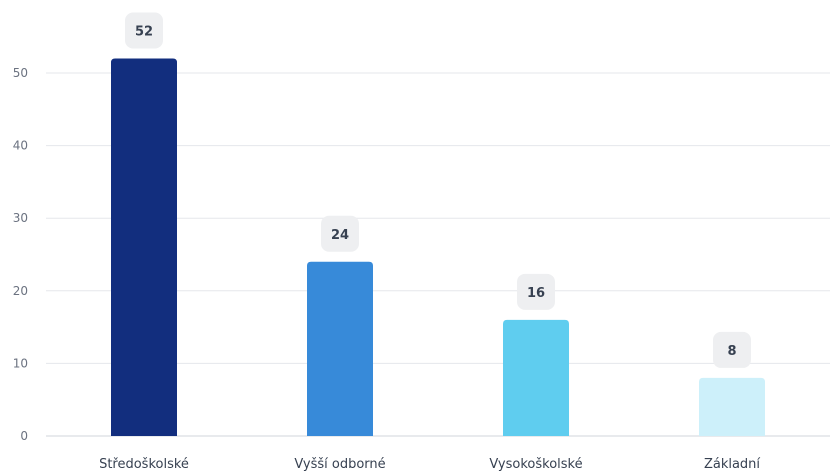 This screenshot has width=830, height=471. What do you see at coordinates (20, 218) in the screenshot?
I see `y-tick-label: 30` at bounding box center [20, 218].